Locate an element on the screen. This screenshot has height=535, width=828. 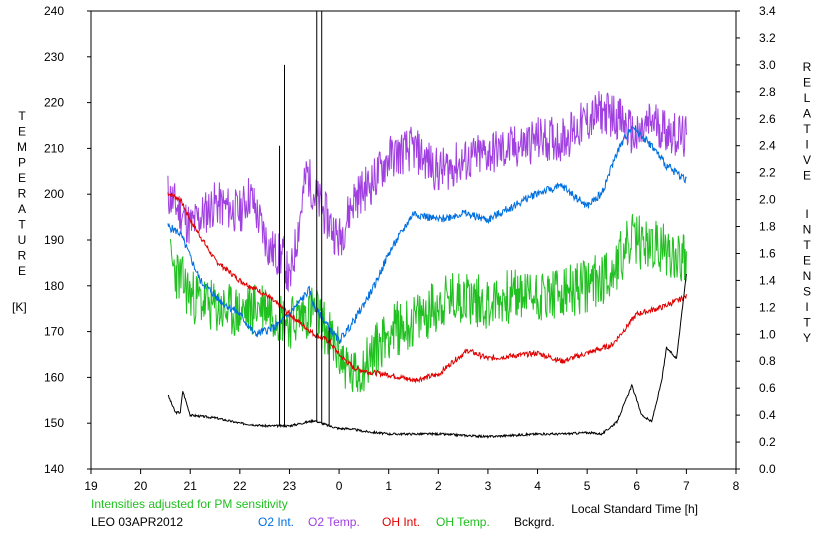
left-axis-letter: M is located at coordinates (22, 147).